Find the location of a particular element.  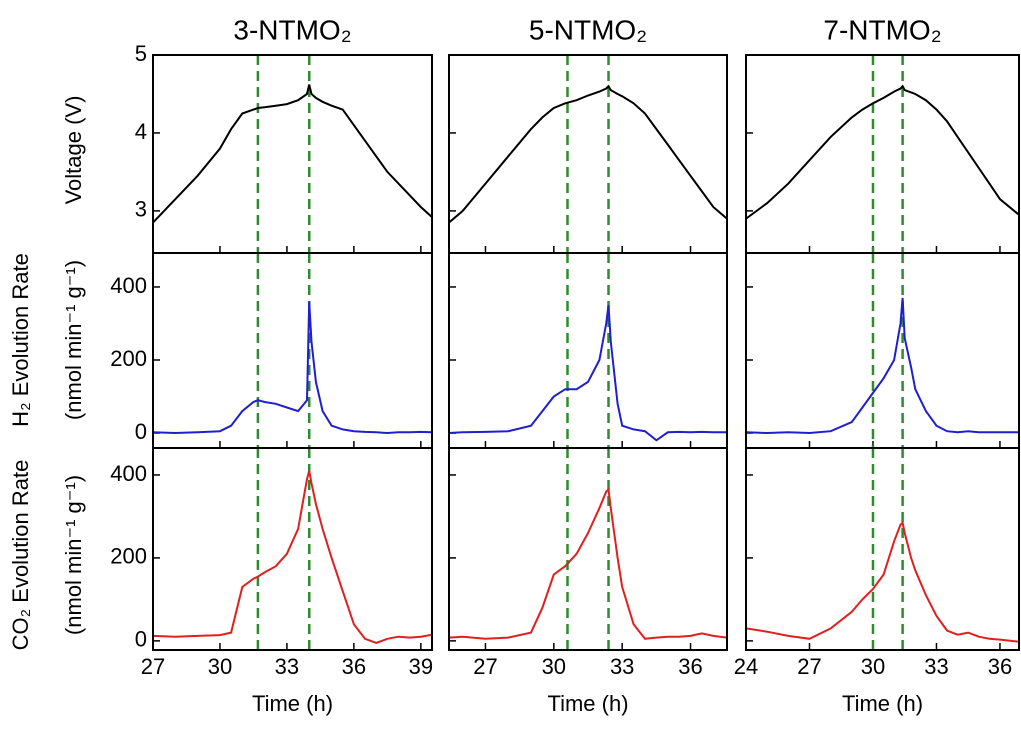

panel: 27 30 33 36 is located at coordinates (588, 563).